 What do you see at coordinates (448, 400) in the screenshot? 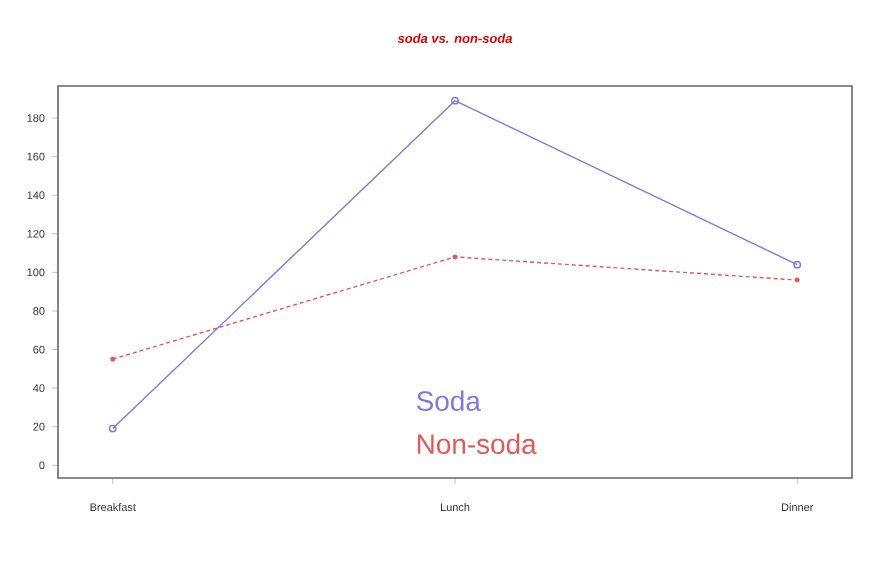
I see `text: Soda` at bounding box center [448, 400].